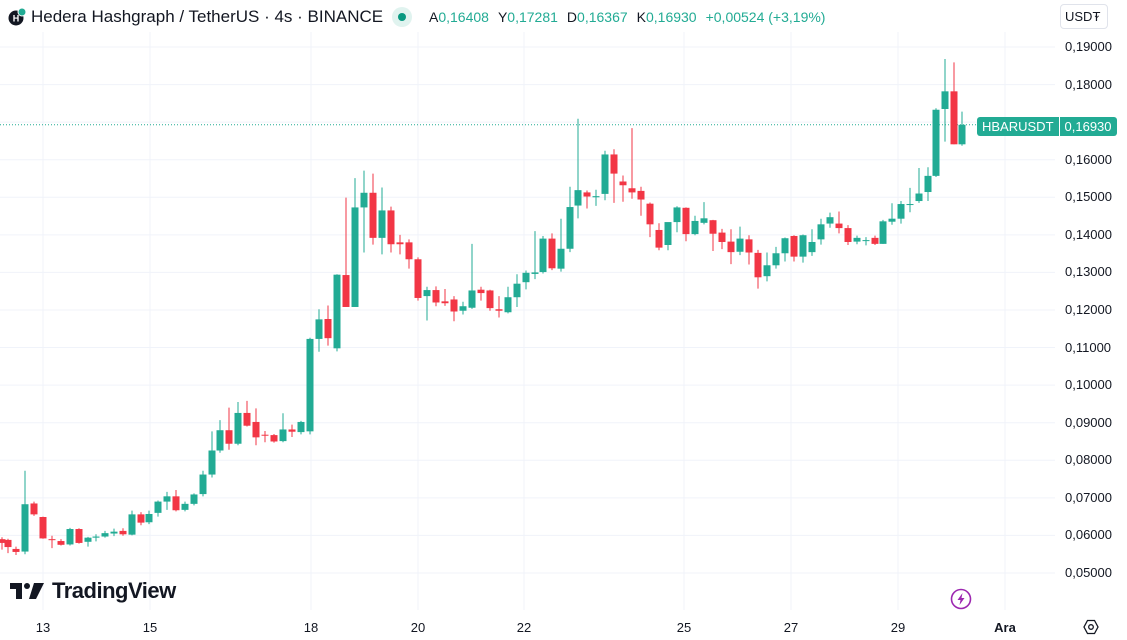  Describe the element at coordinates (1084, 16) in the screenshot. I see `currency-select: USDT ⌄` at that location.